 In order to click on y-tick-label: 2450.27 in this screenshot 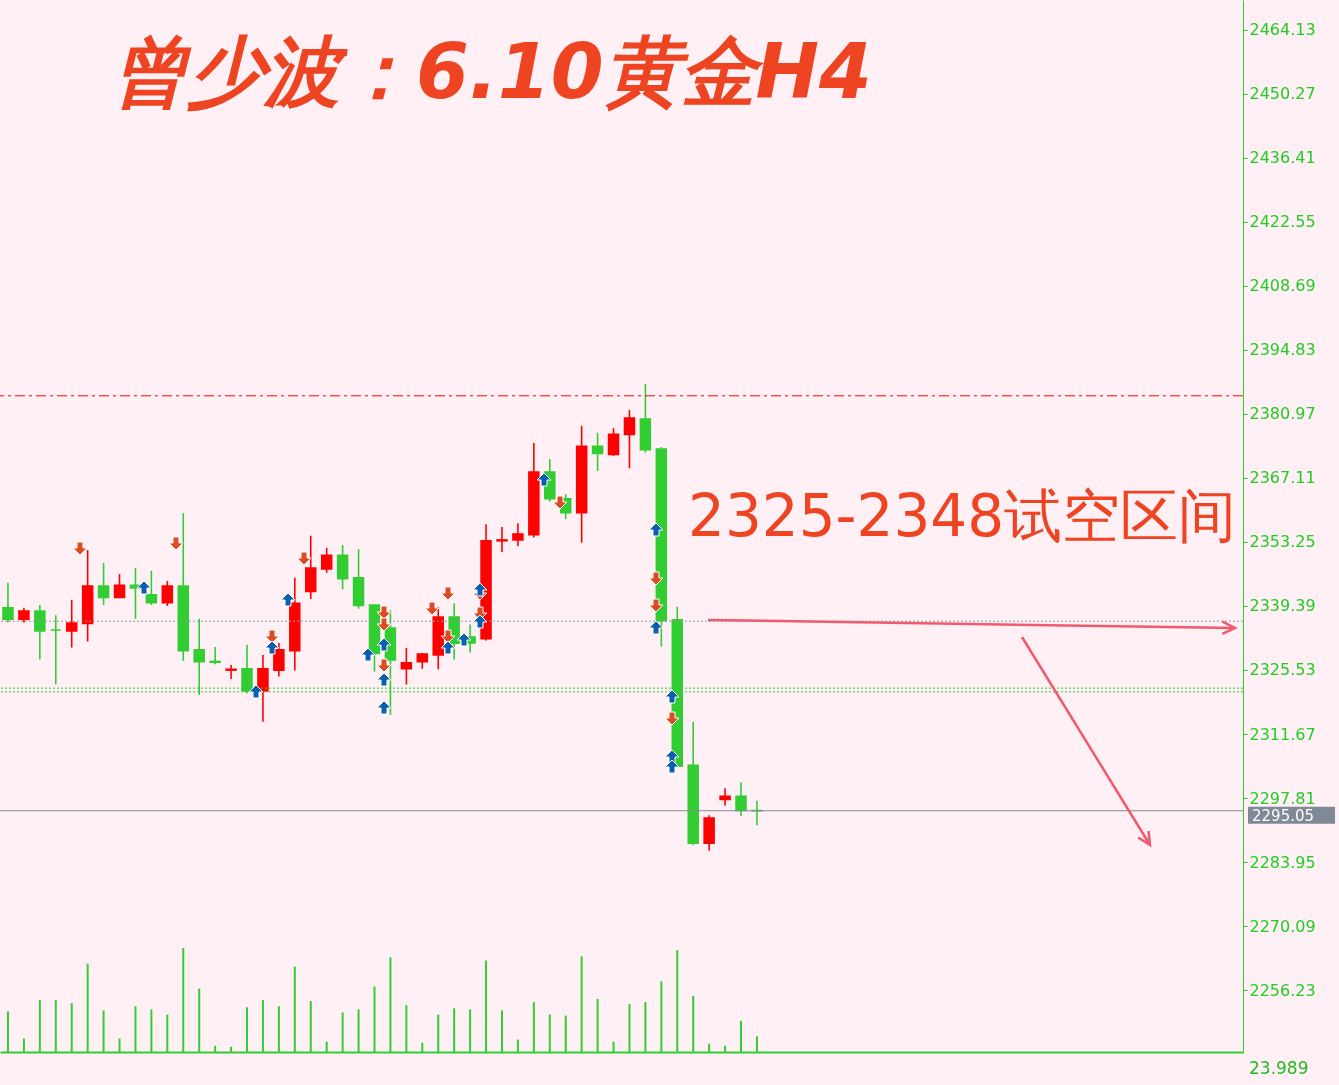, I will do `click(1282, 94)`.